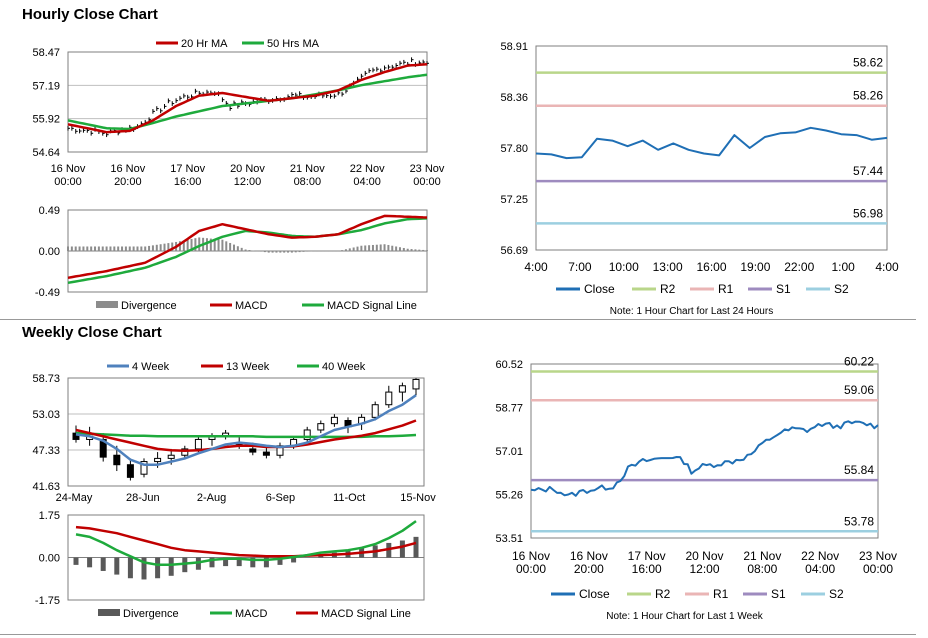 The width and height of the screenshot is (928, 638). I want to click on hourly-price-frame, so click(247, 102).